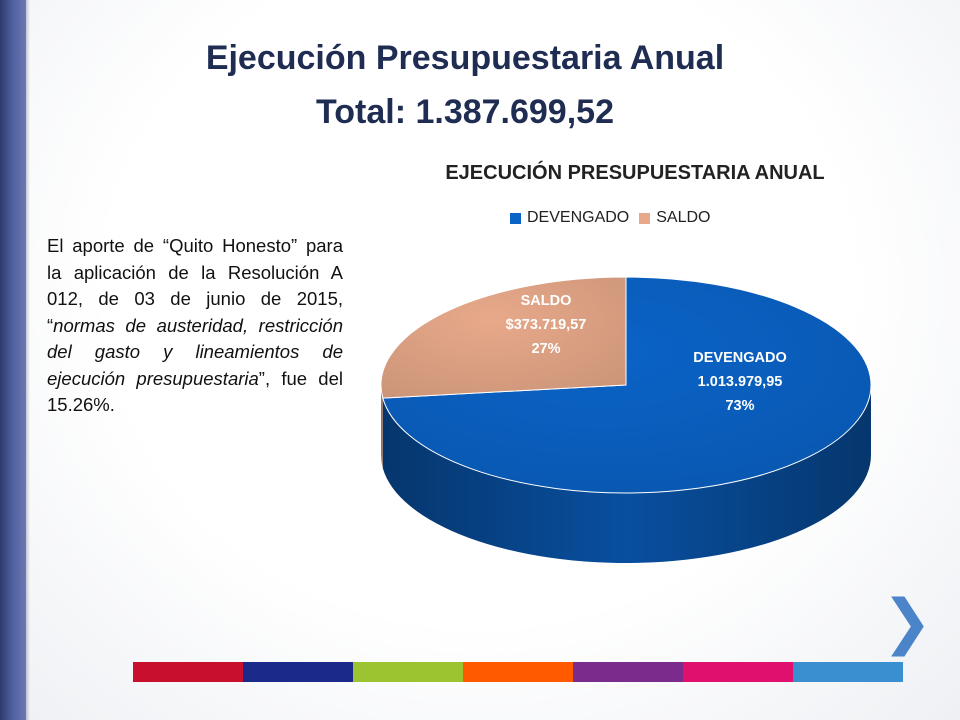  Describe the element at coordinates (740, 382) in the screenshot. I see `pie-data-label-devengado: 1.013.979,95` at that location.